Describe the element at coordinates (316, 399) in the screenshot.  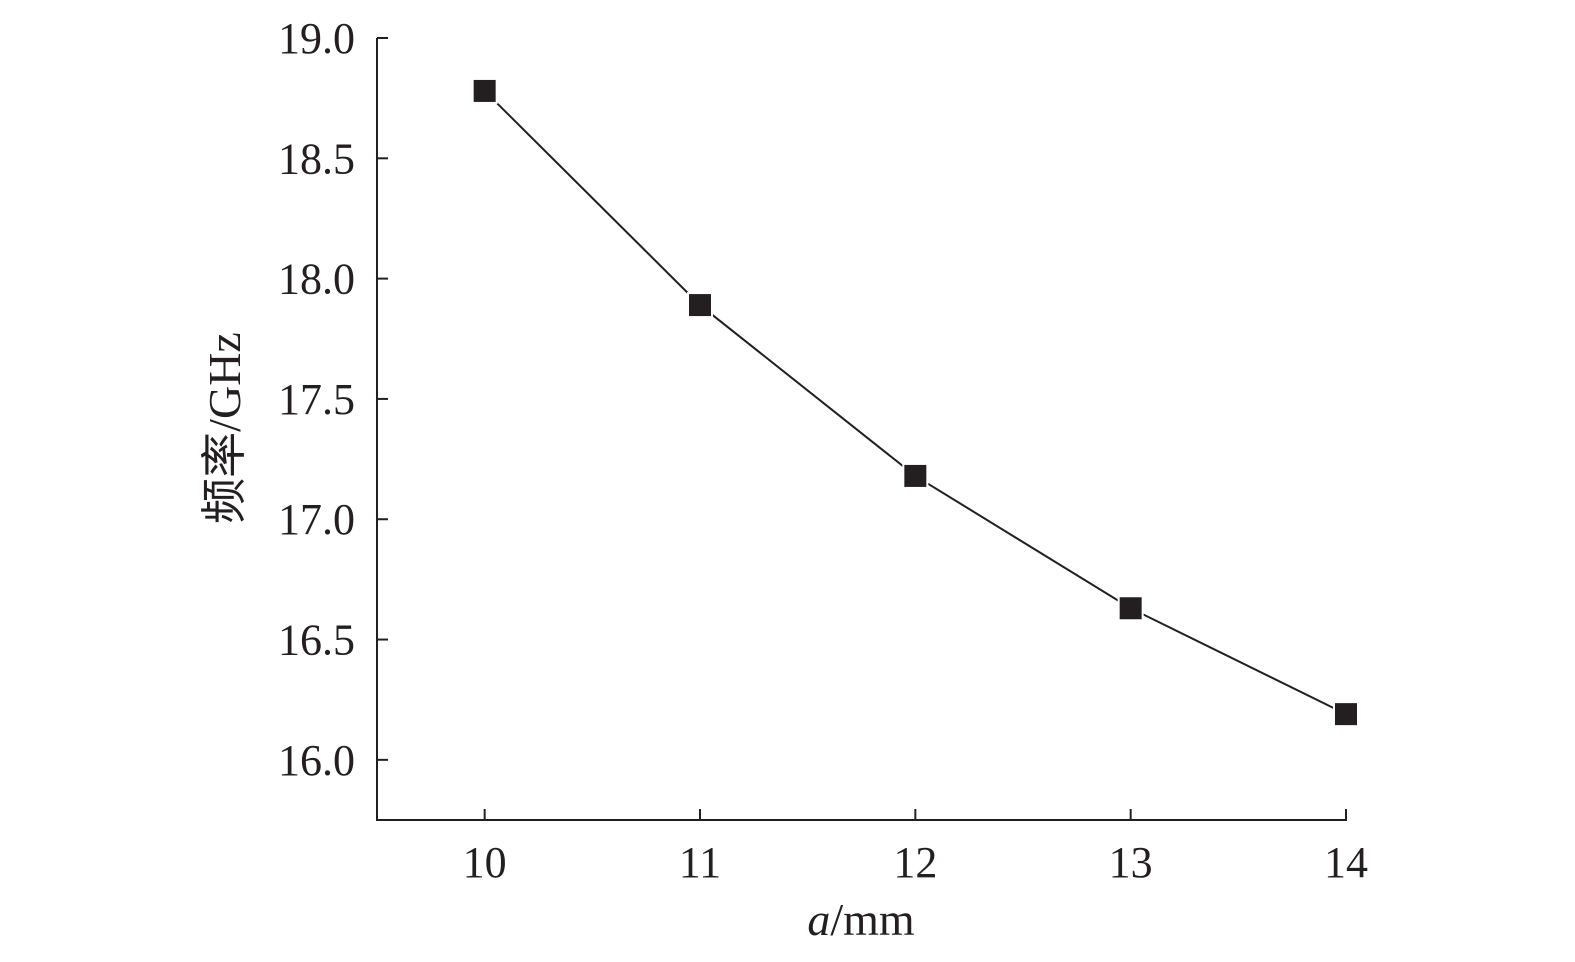
I see `y-tick-label: 17.5` at that location.